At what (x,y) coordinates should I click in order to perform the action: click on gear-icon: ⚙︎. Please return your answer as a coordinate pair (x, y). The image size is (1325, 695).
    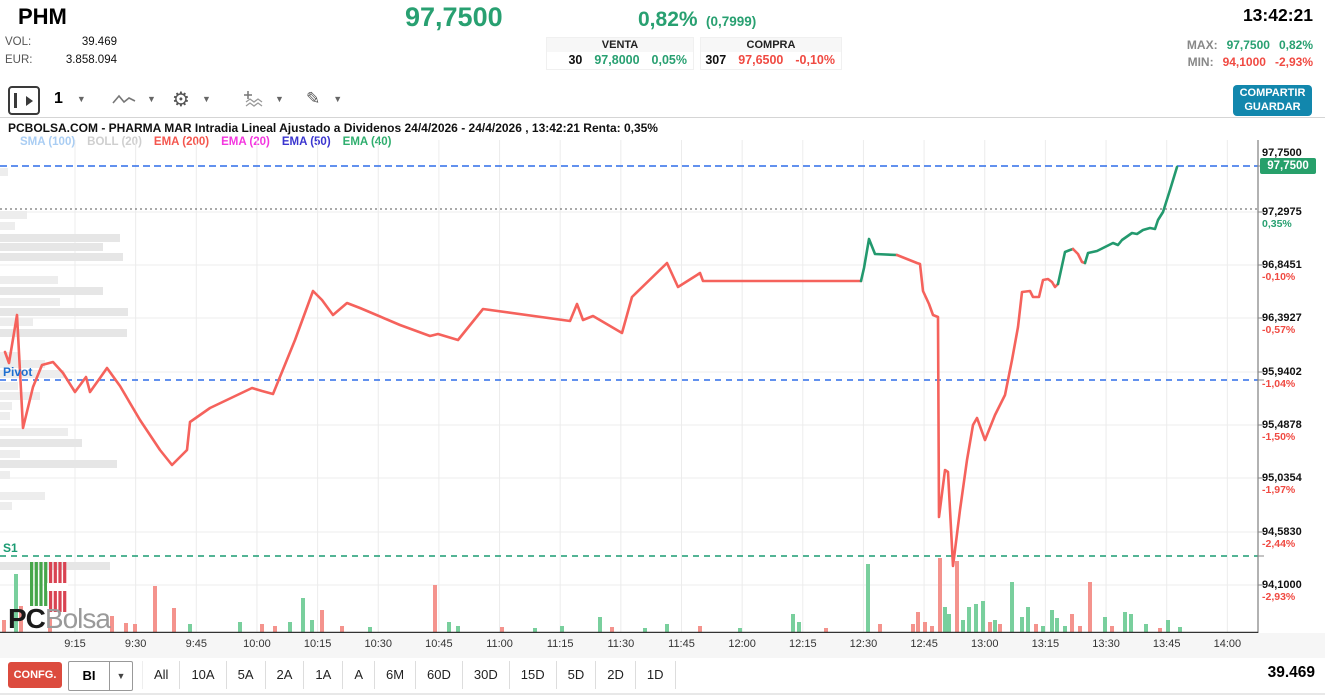
    Looking at the image, I should click on (181, 99).